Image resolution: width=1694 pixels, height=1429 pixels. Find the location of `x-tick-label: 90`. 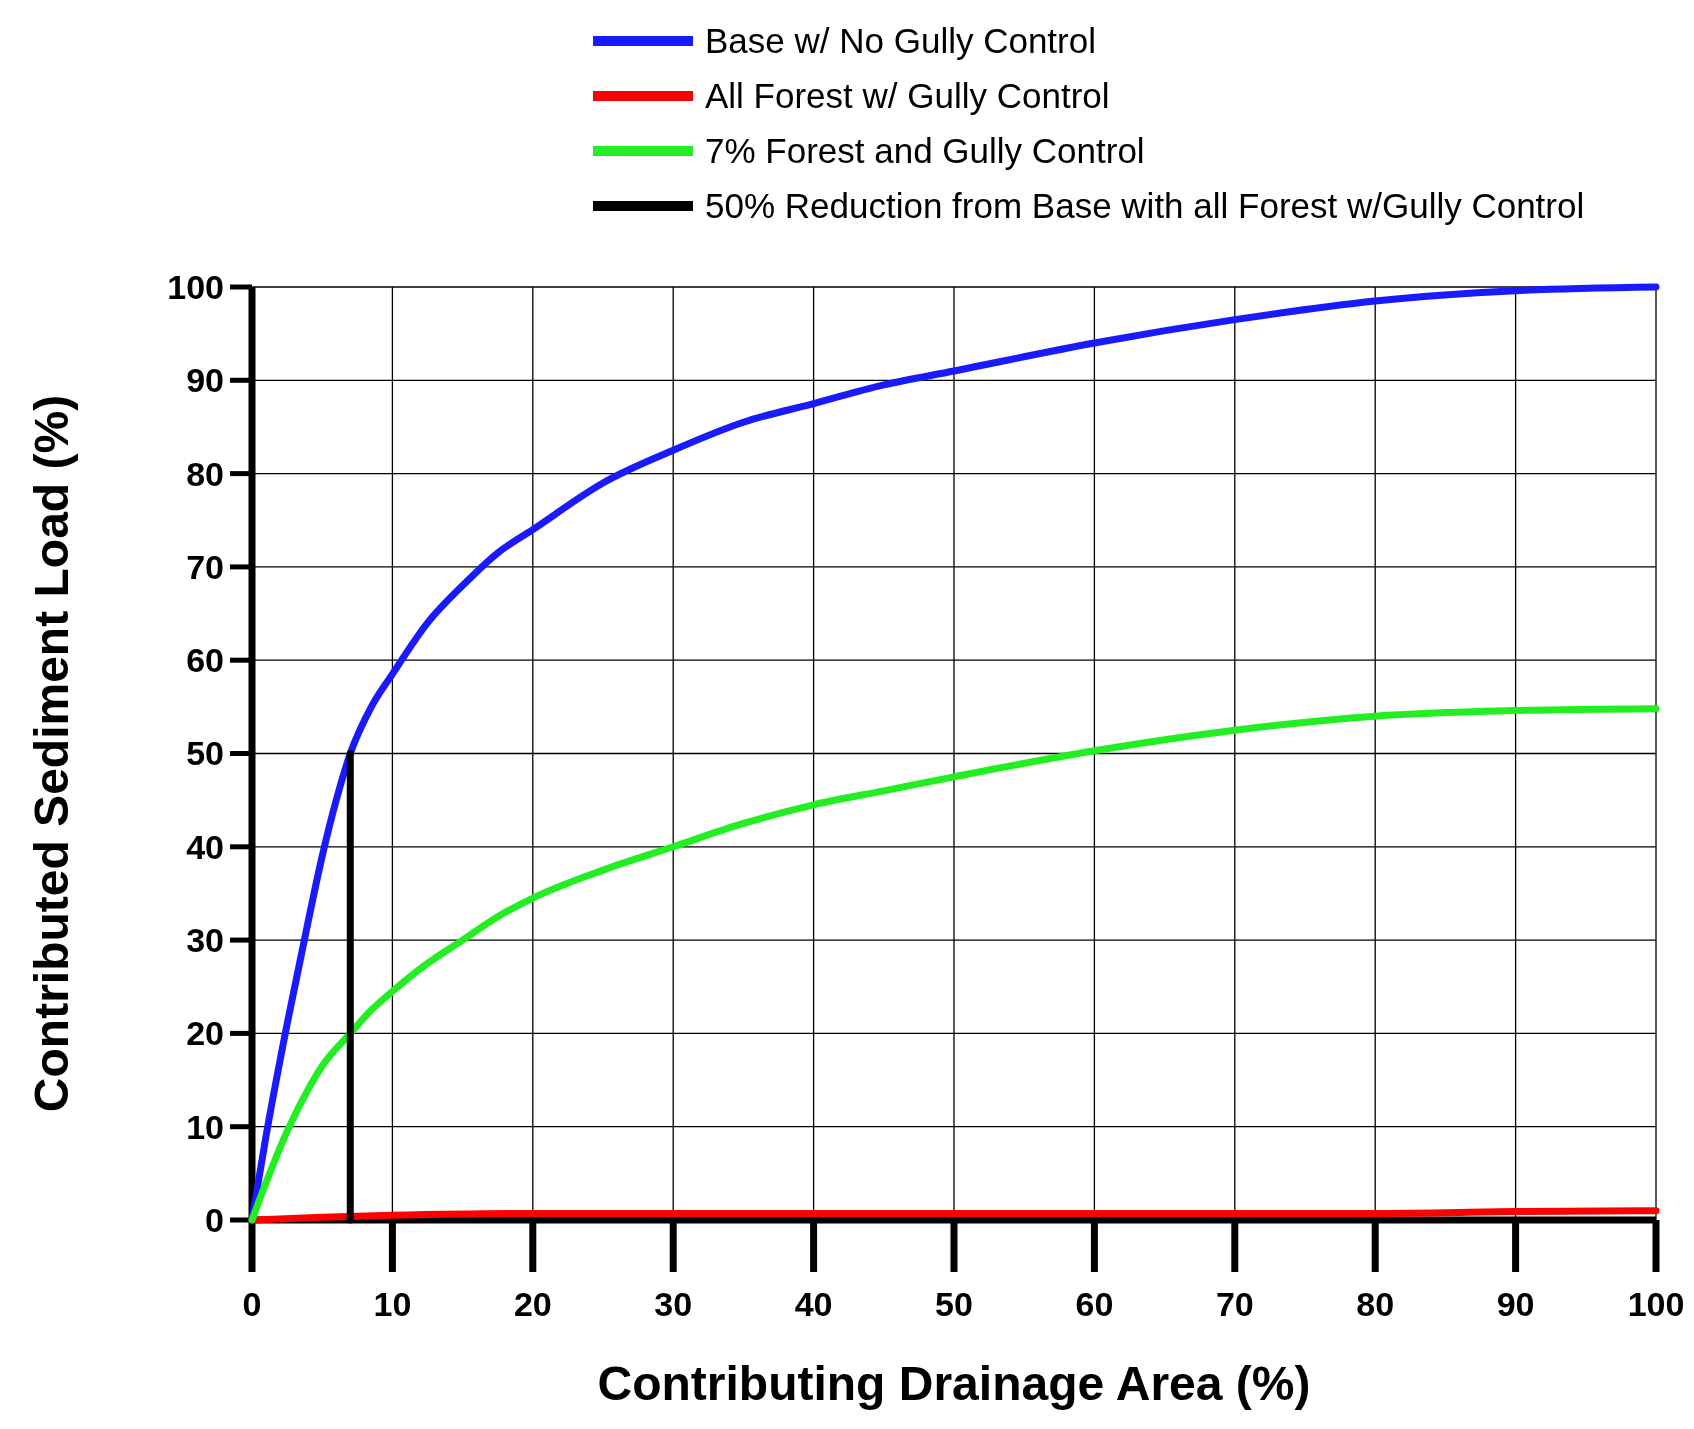

x-tick-label: 90 is located at coordinates (1515, 1304).